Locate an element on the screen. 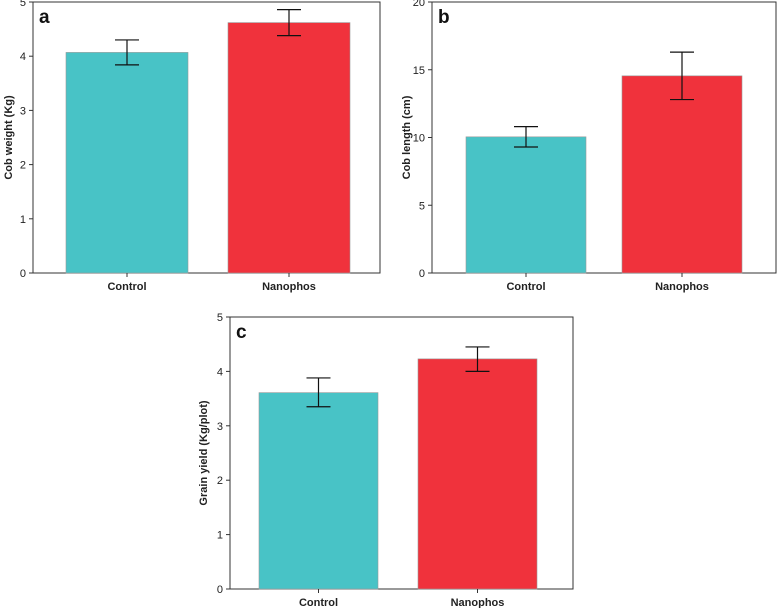 This screenshot has width=777, height=608. panel-letter: a is located at coordinates (44, 17).